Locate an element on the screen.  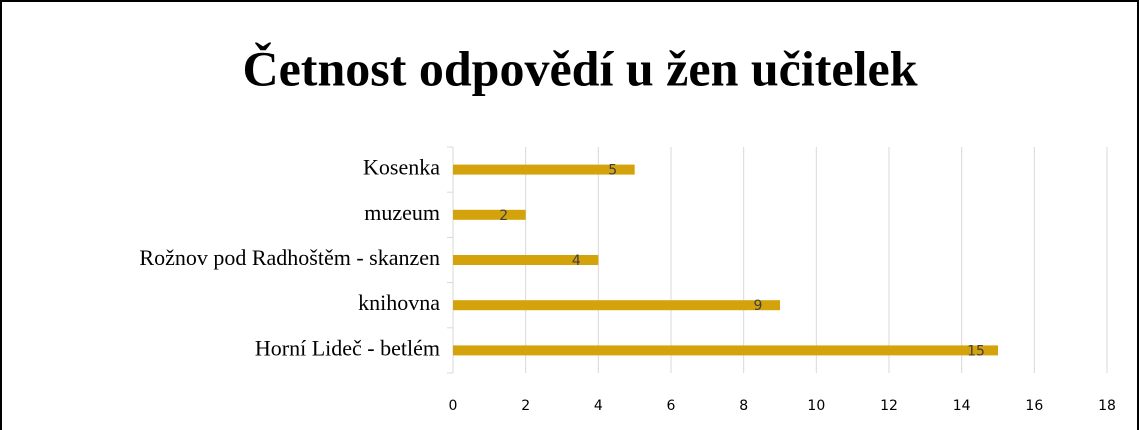
data-label: 2 is located at coordinates (503, 216).